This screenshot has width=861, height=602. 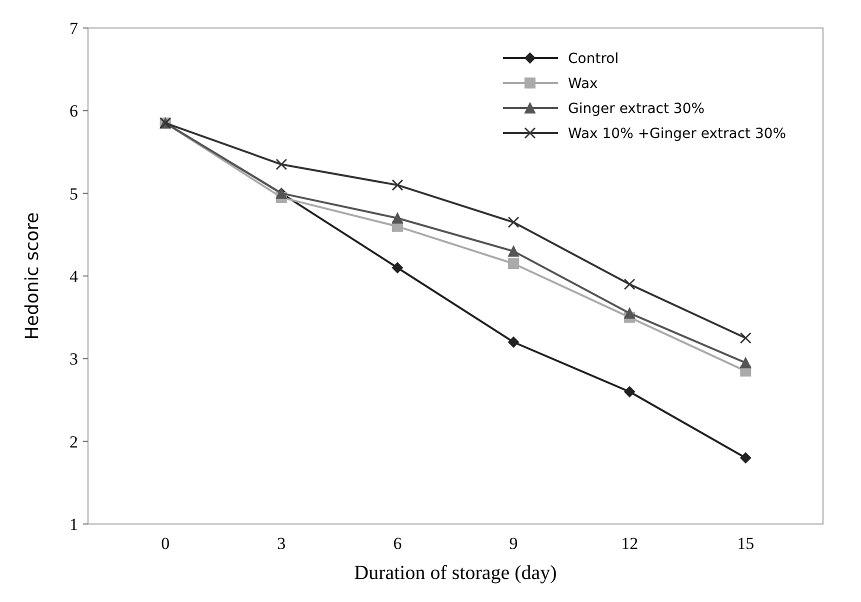 What do you see at coordinates (281, 543) in the screenshot?
I see `x-tick-label: 3` at bounding box center [281, 543].